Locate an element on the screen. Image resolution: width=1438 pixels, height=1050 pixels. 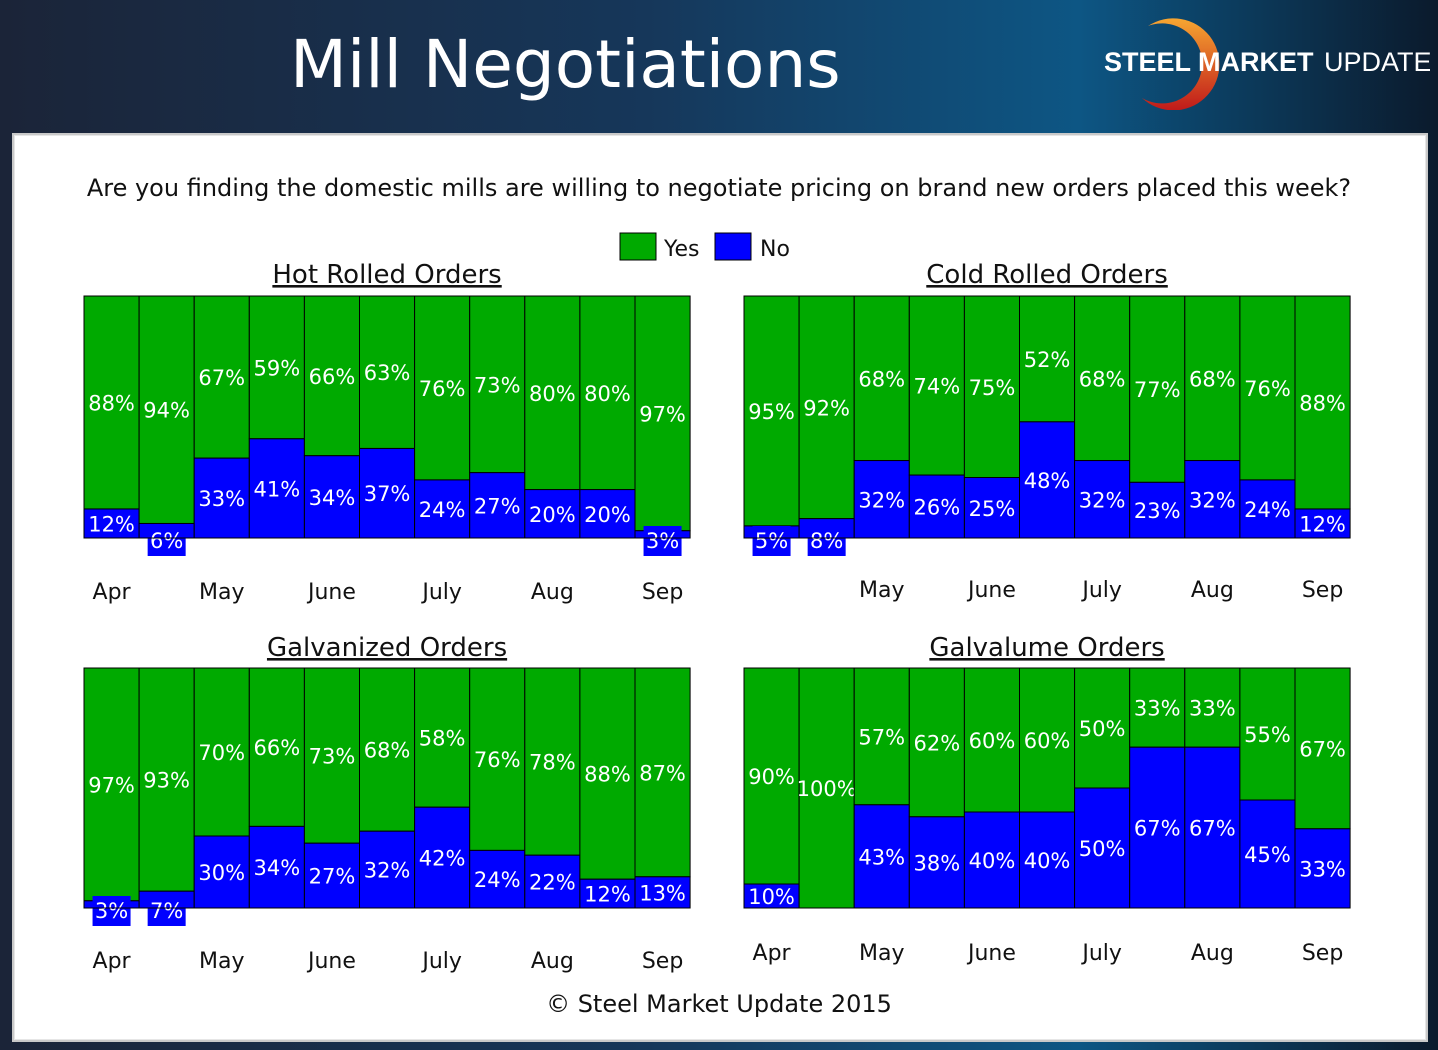
steel-market-update-logo: STEEL MARKET UPDATE is located at coordinates (1267, 64).